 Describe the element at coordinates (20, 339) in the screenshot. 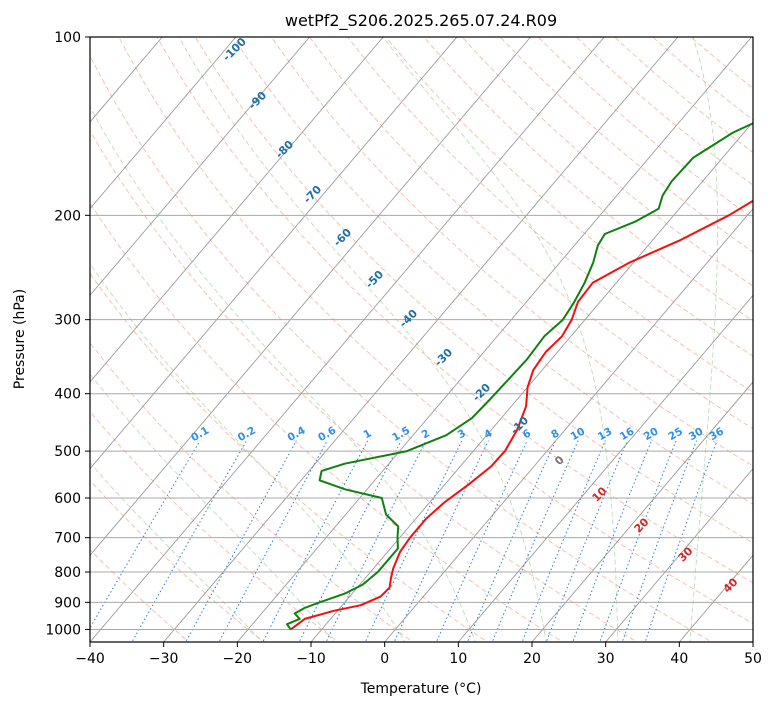

I see `y-axis-title: Pressure (hPa)` at that location.